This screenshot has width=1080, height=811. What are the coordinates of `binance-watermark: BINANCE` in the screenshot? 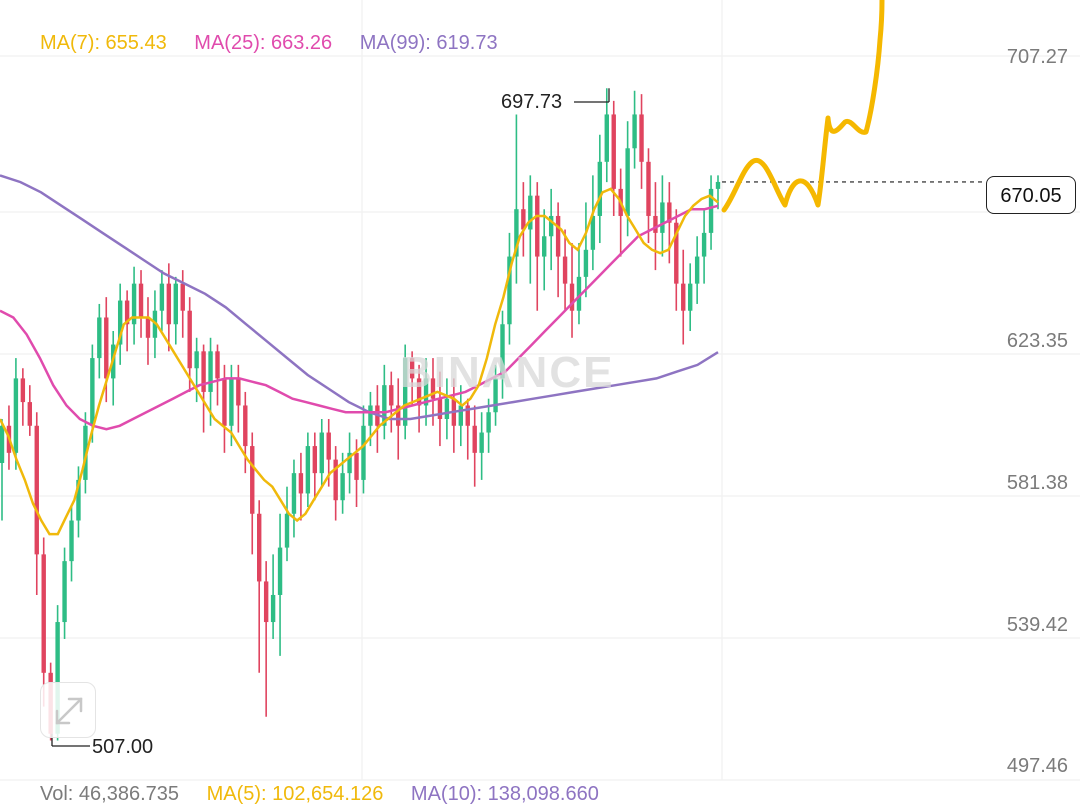 It's located at (507, 372).